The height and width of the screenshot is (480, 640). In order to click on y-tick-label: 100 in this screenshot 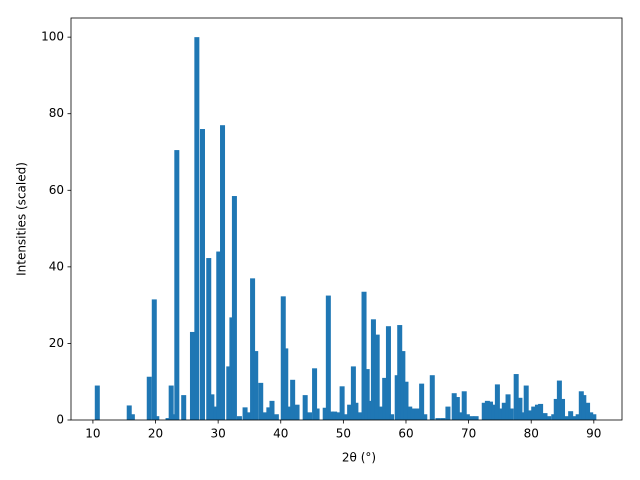, I will do `click(52, 37)`.